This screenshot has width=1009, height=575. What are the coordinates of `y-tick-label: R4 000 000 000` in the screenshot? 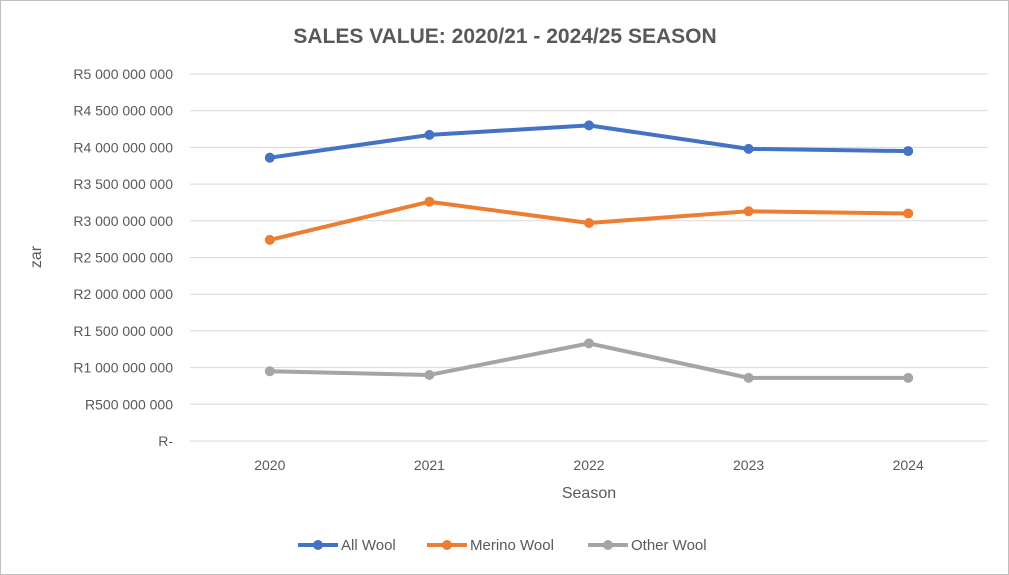 It's located at (123, 147).